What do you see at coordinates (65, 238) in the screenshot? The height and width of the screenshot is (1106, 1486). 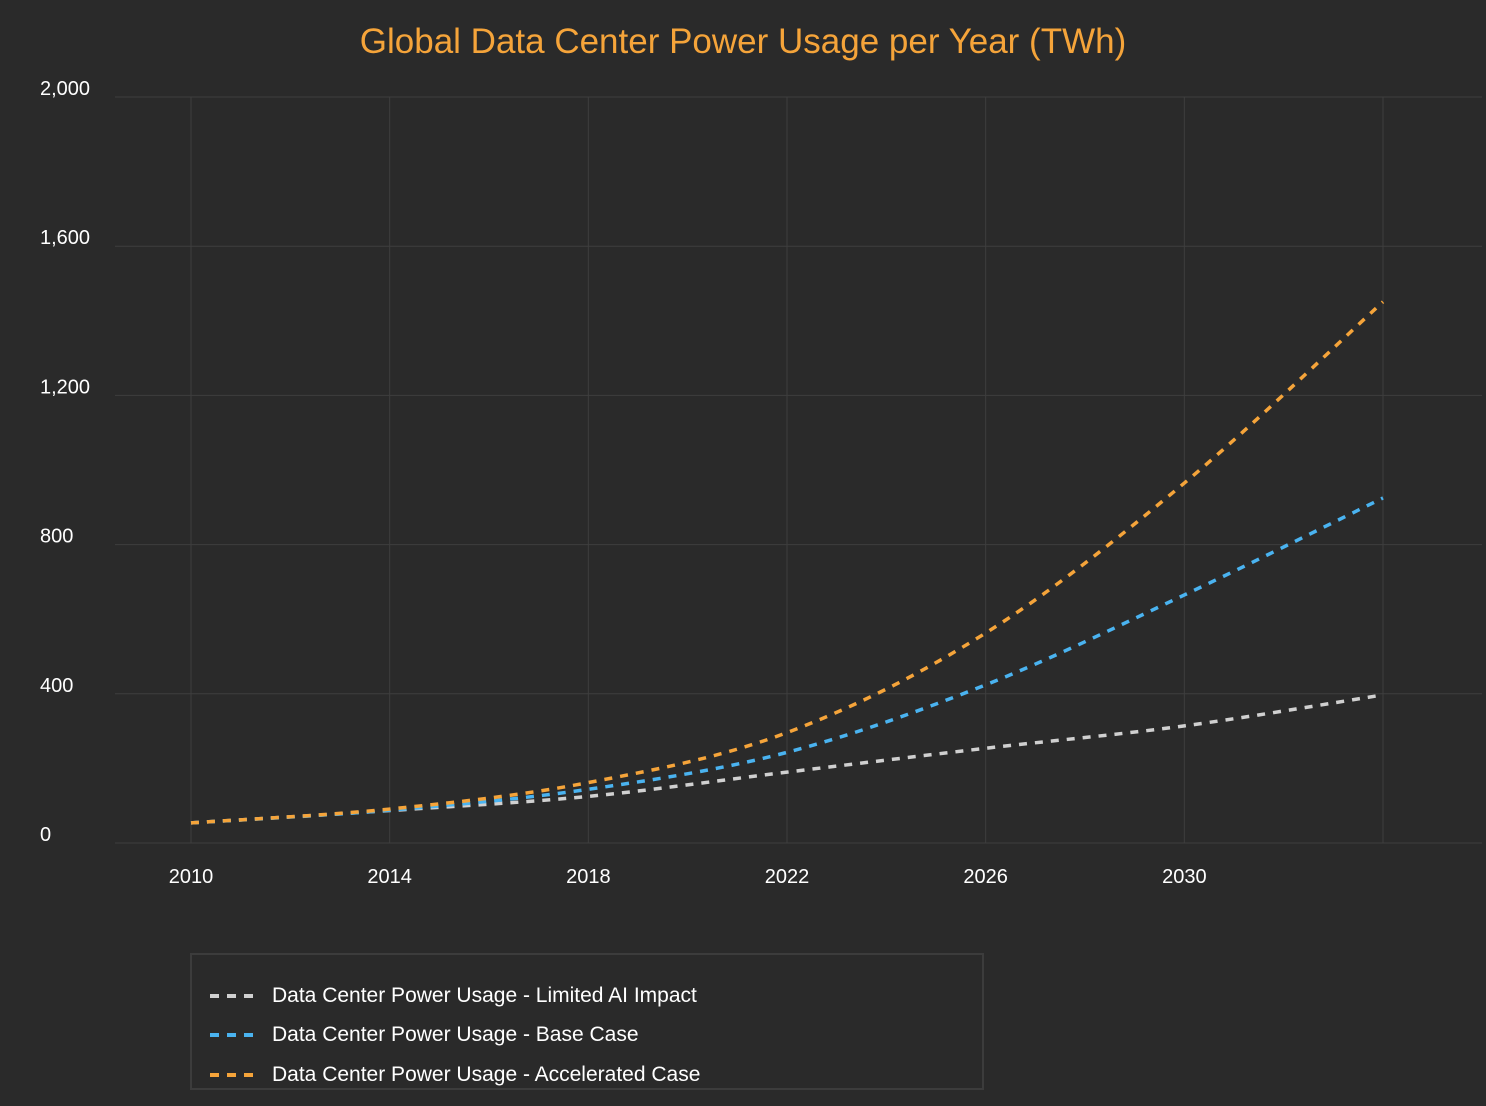 I see `y-tick-label: 1,600` at bounding box center [65, 238].